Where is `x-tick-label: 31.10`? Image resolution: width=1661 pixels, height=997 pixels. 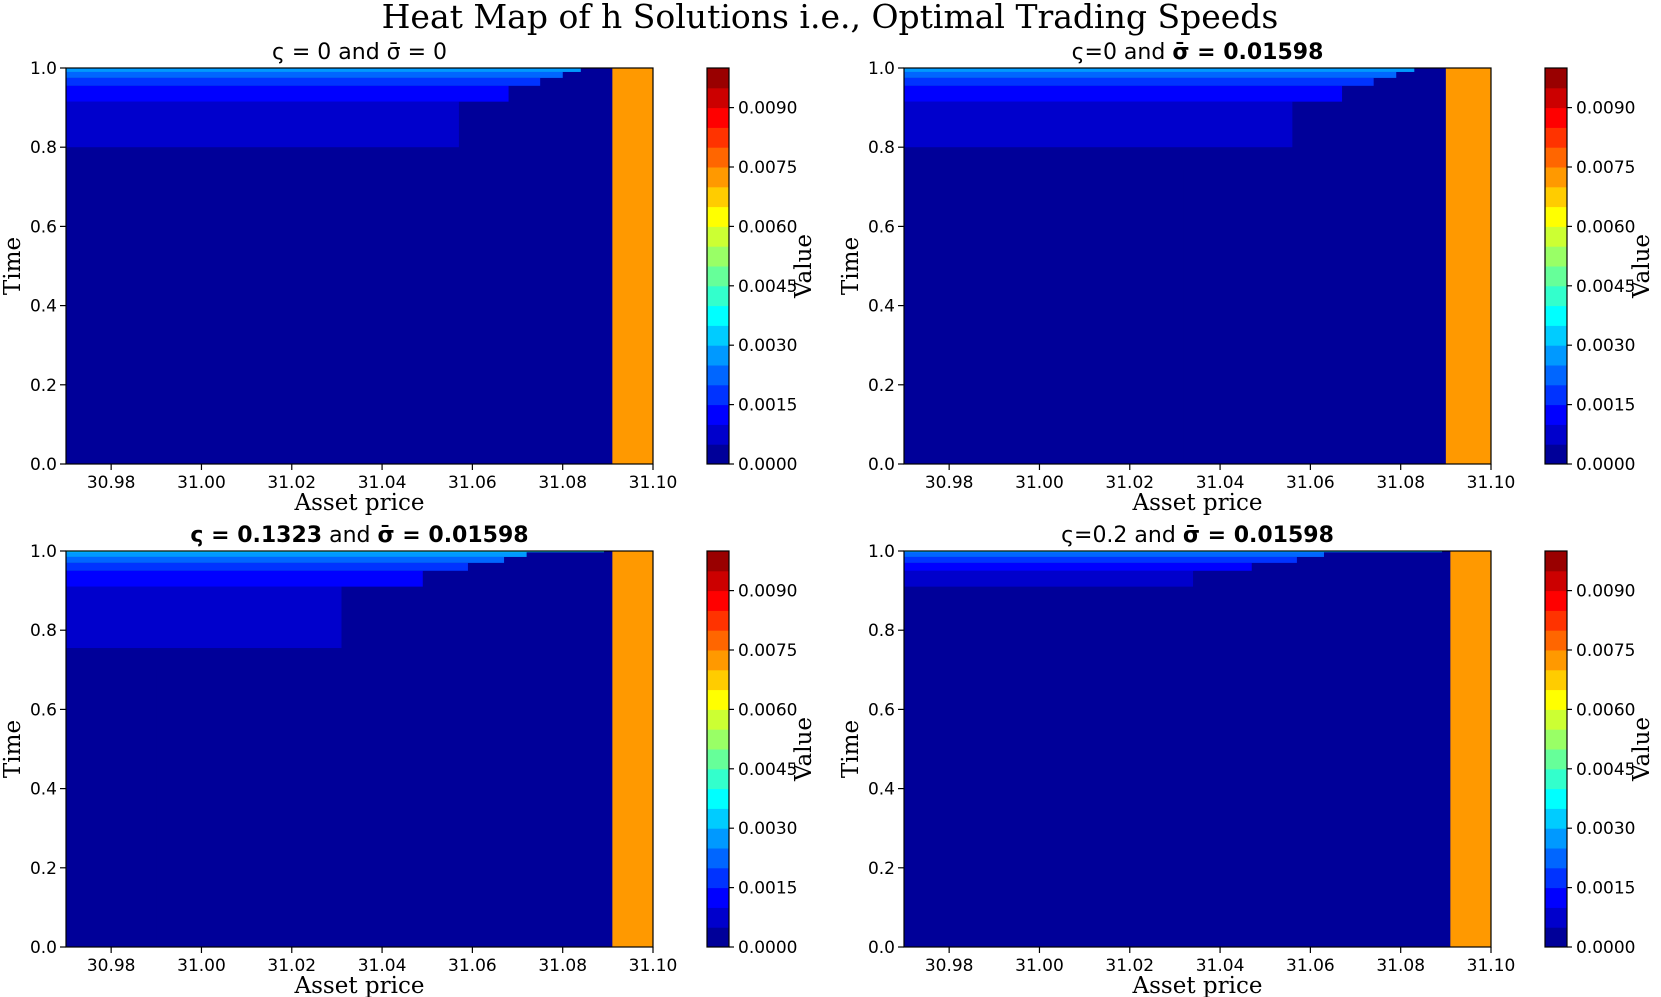 x-tick-label: 31.10 is located at coordinates (1491, 966).